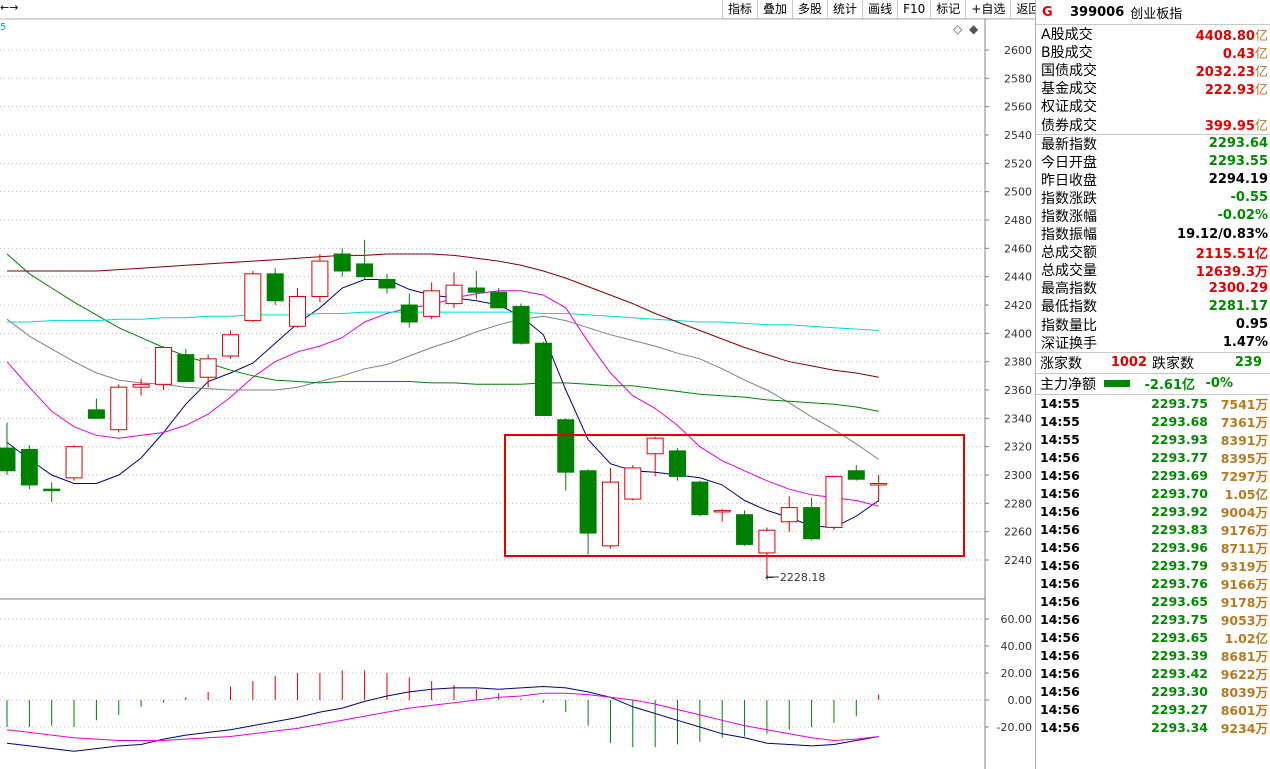  I want to click on tick-qty: 8039, so click(1238, 693).